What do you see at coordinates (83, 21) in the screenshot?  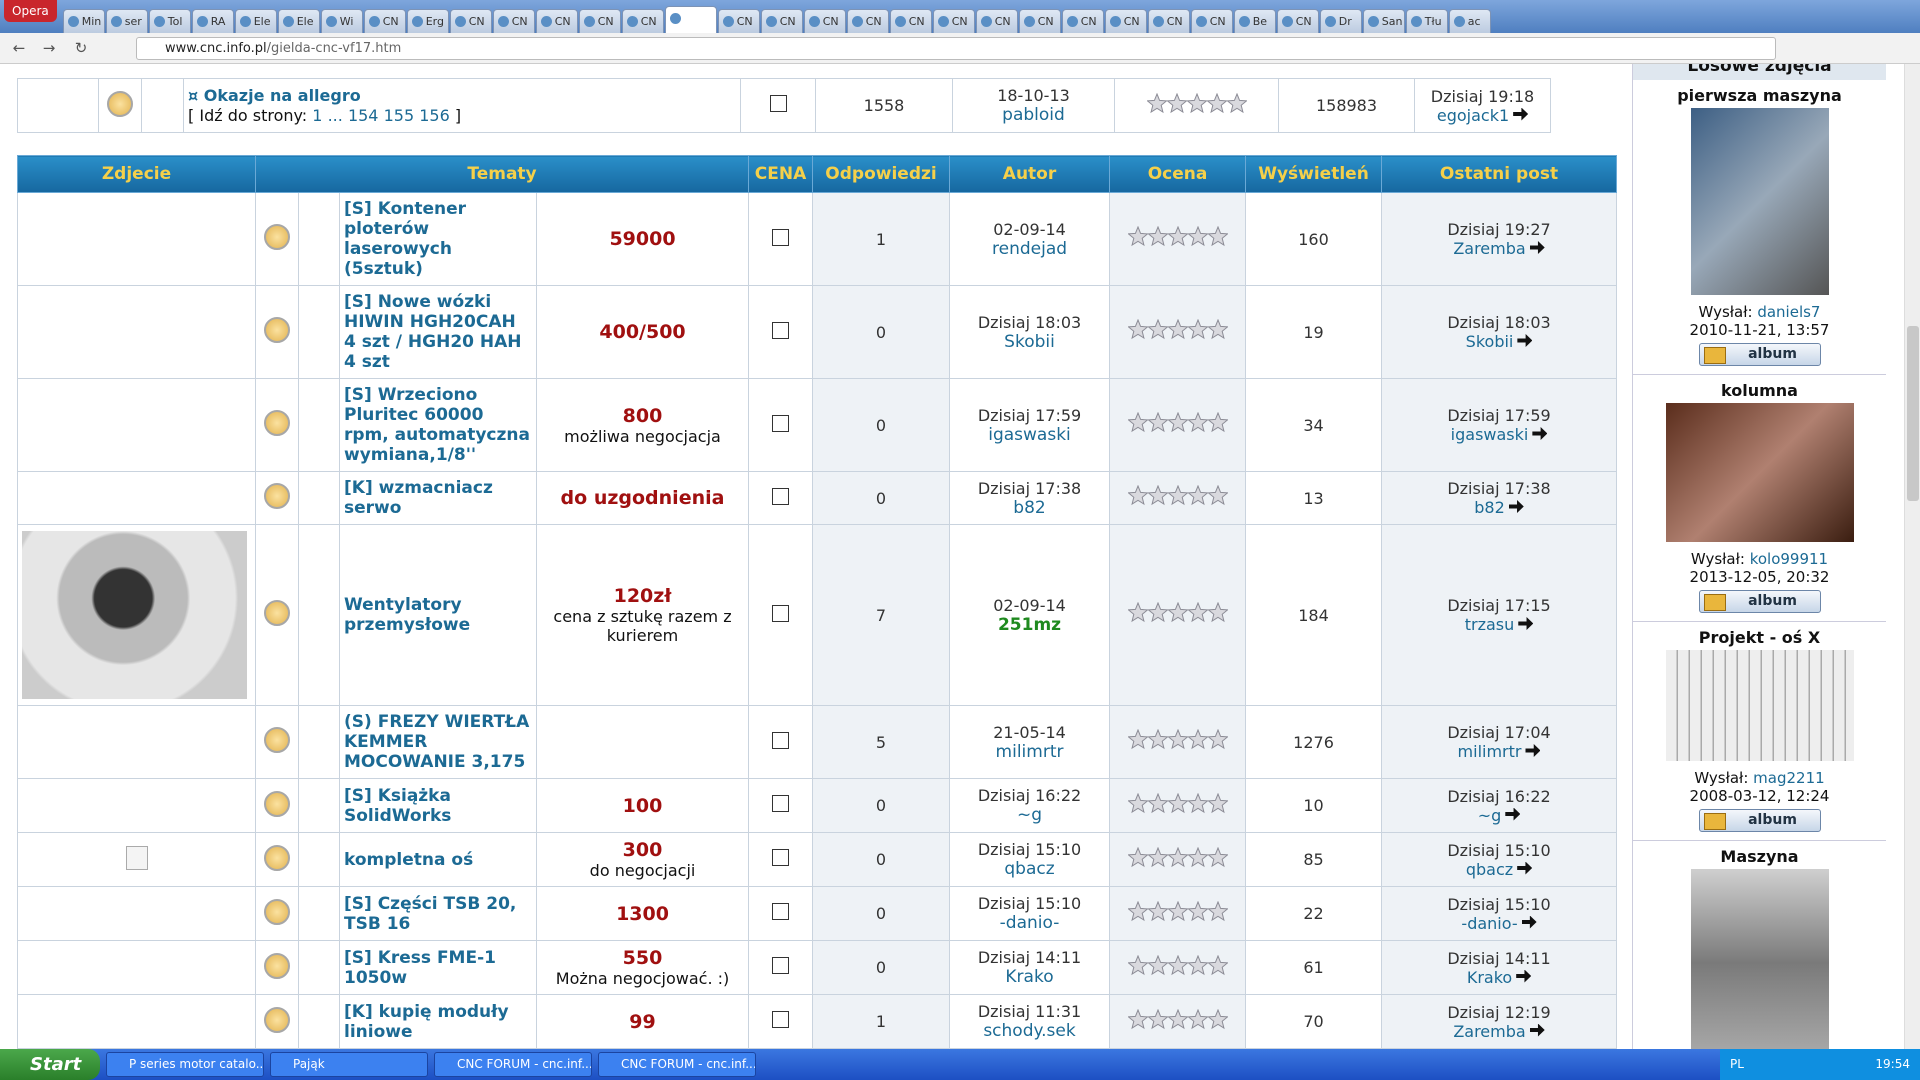 I see `tab: Min` at bounding box center [83, 21].